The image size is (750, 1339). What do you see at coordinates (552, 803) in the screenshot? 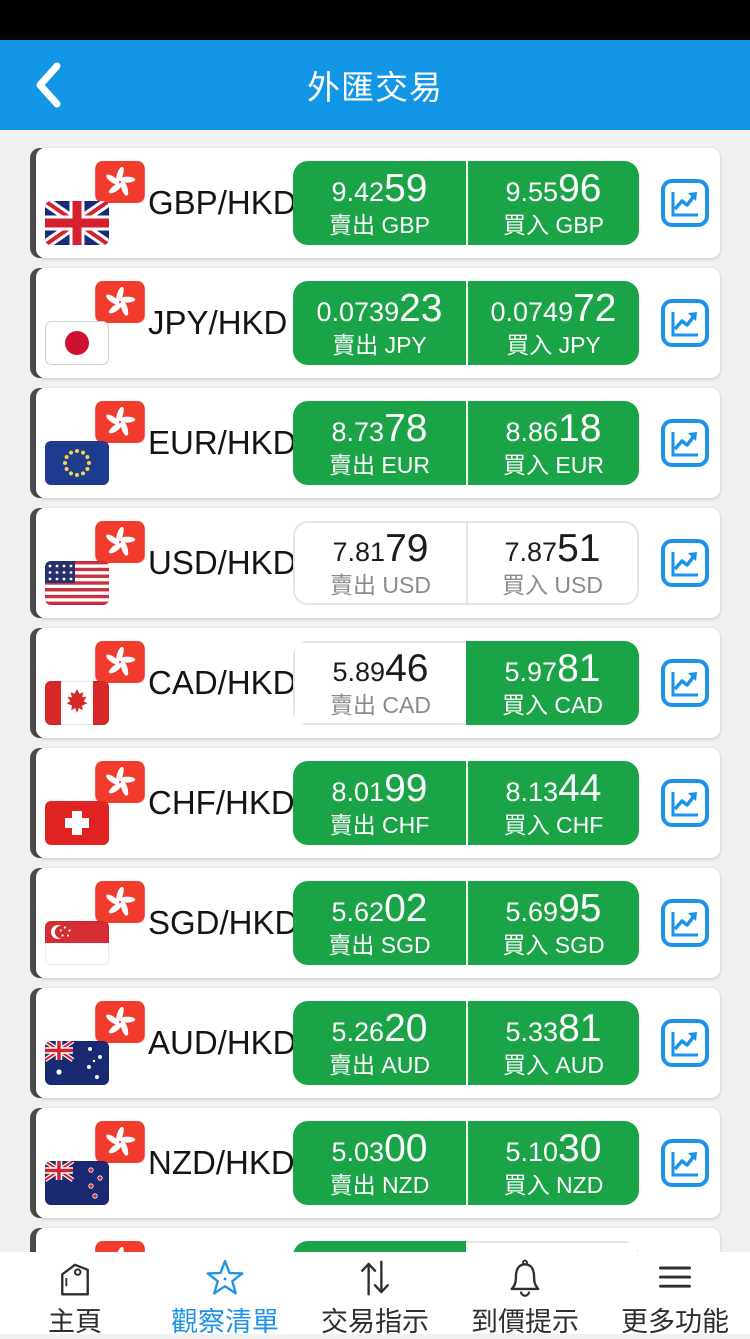
I see `buy-price-button: 8.13 44 買入 CHF` at bounding box center [552, 803].